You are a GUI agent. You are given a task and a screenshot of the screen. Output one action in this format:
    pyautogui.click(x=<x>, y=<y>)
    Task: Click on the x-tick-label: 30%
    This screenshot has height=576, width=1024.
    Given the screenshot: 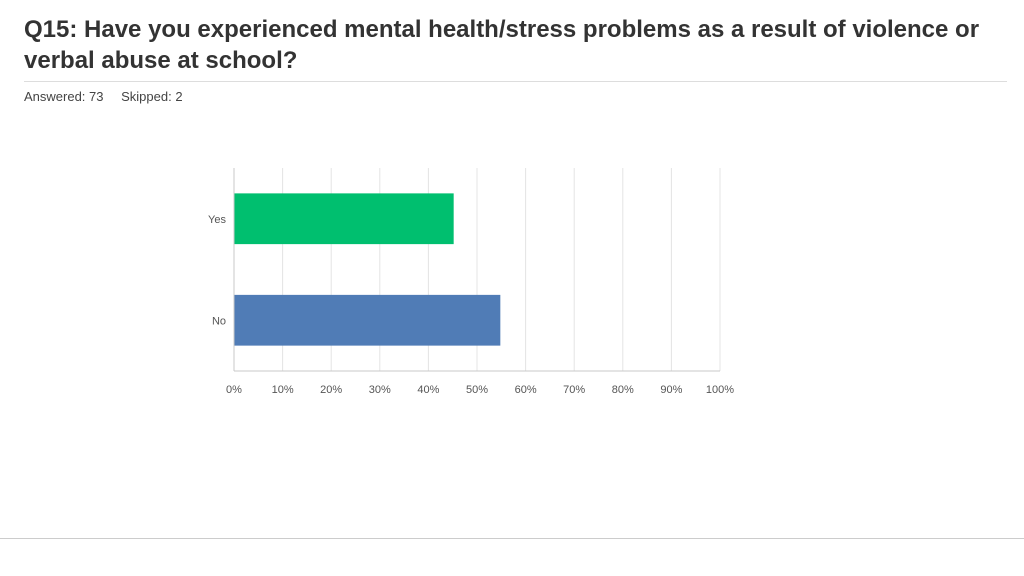 What is the action you would take?
    pyautogui.click(x=380, y=390)
    